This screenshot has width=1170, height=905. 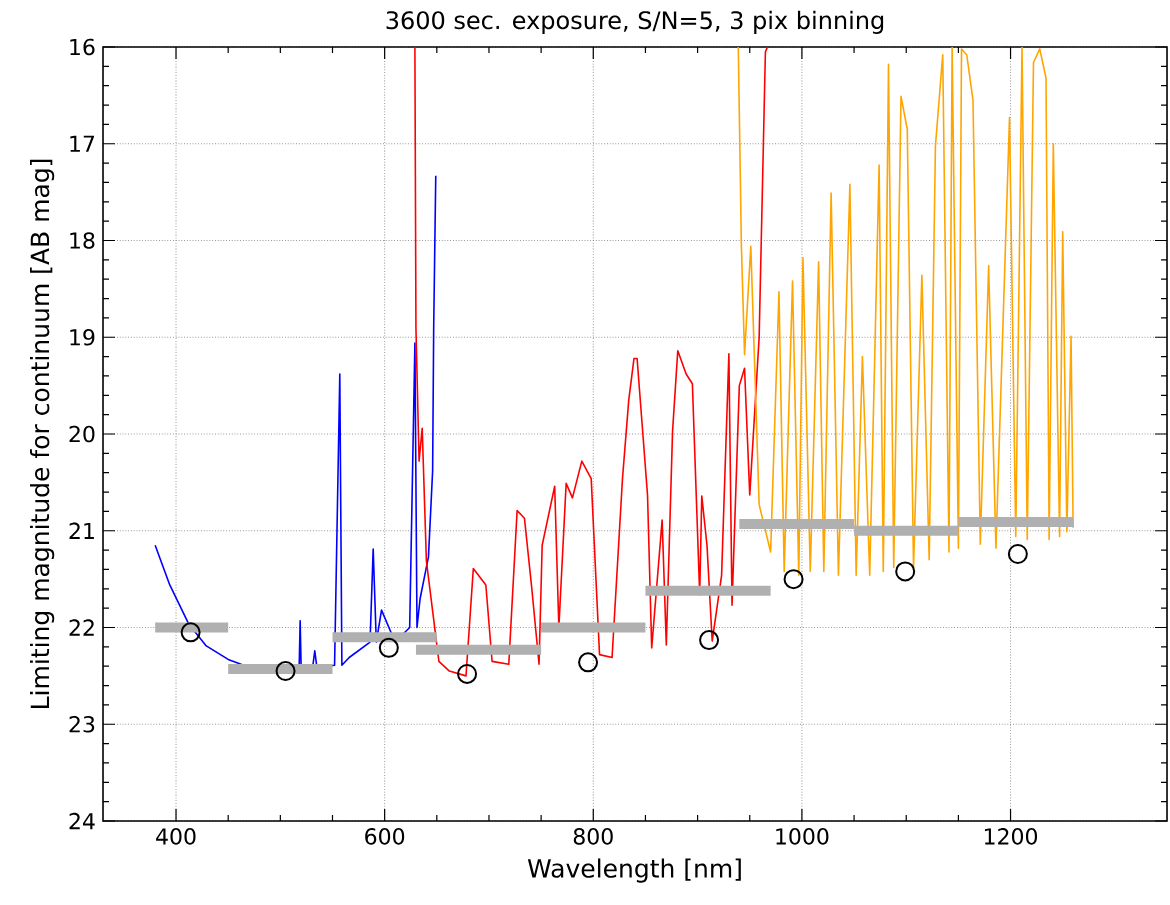 What do you see at coordinates (82, 821) in the screenshot?
I see `y-tick-label: 24` at bounding box center [82, 821].